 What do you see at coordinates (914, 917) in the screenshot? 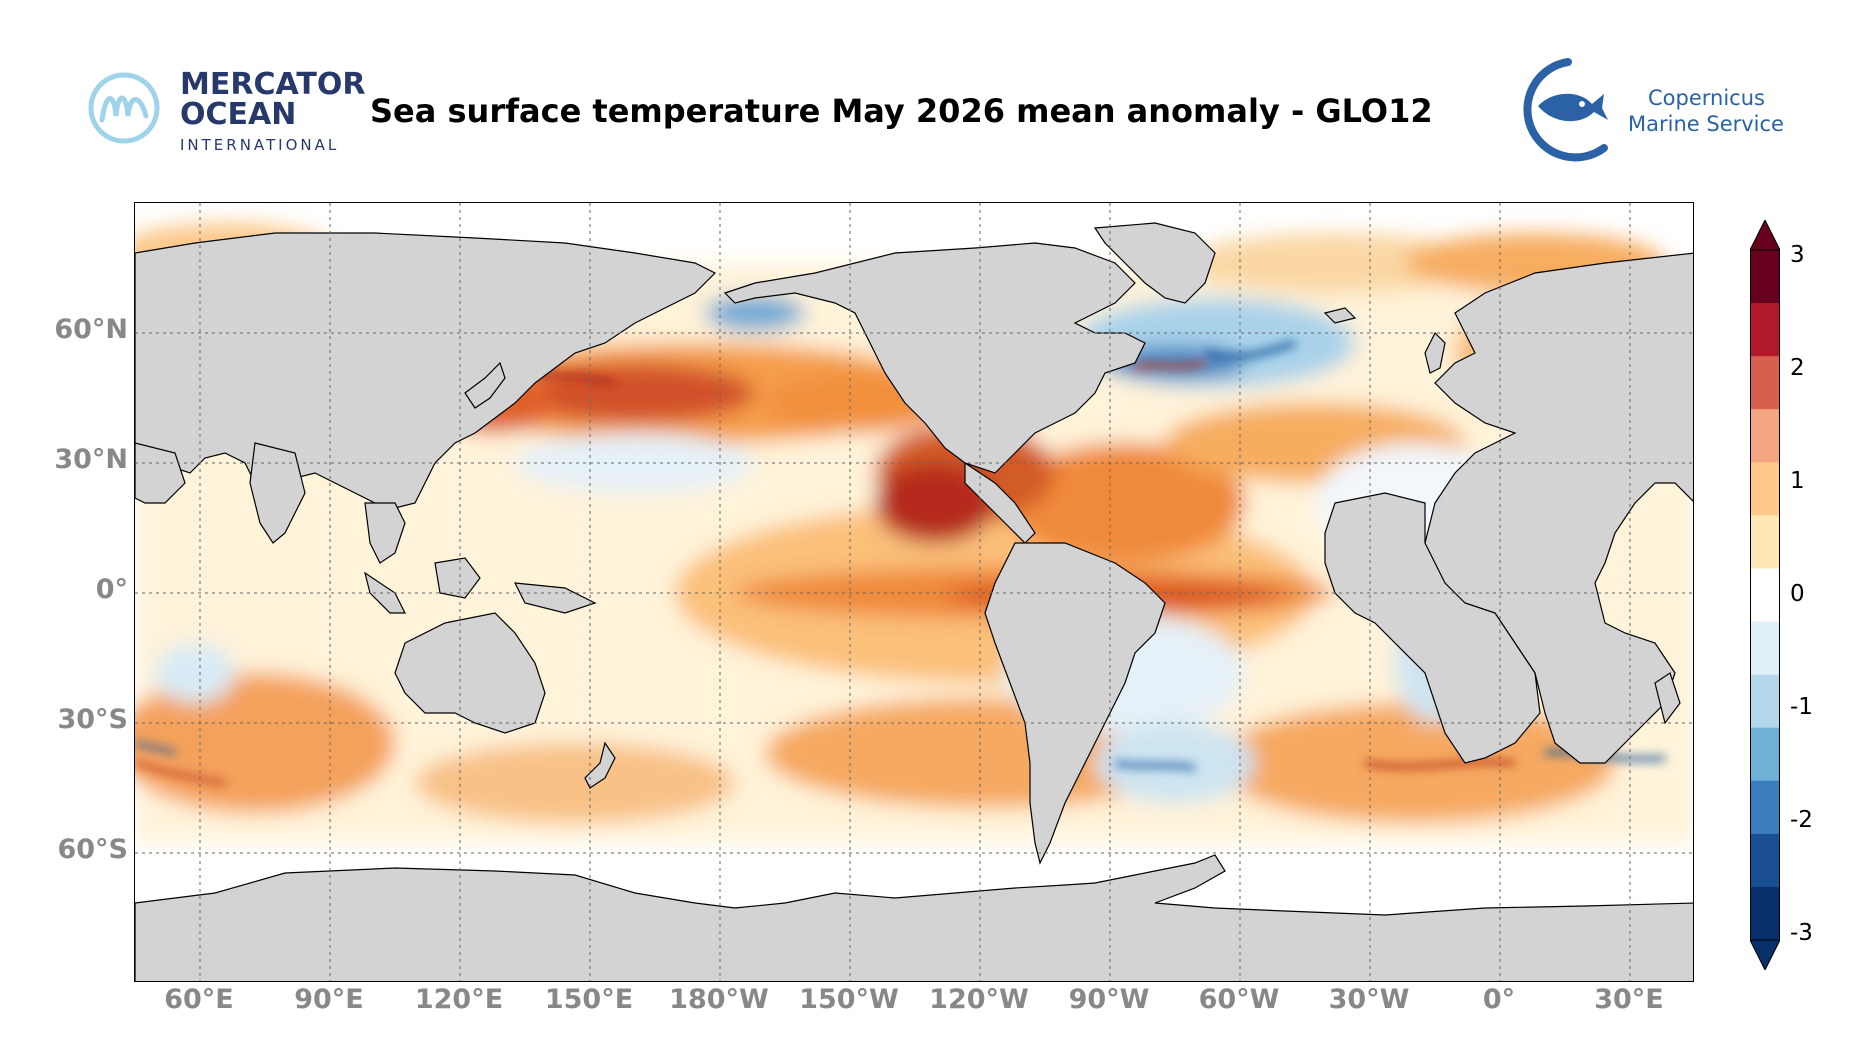
I see `land-antarctica` at bounding box center [914, 917].